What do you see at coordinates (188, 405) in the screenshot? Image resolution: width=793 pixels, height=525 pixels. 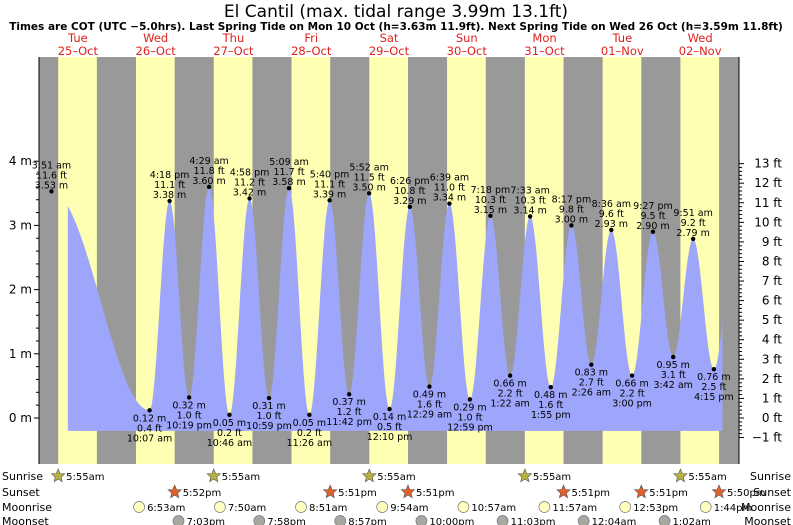 I see `low-tide-meters: 0.32 m` at bounding box center [188, 405].